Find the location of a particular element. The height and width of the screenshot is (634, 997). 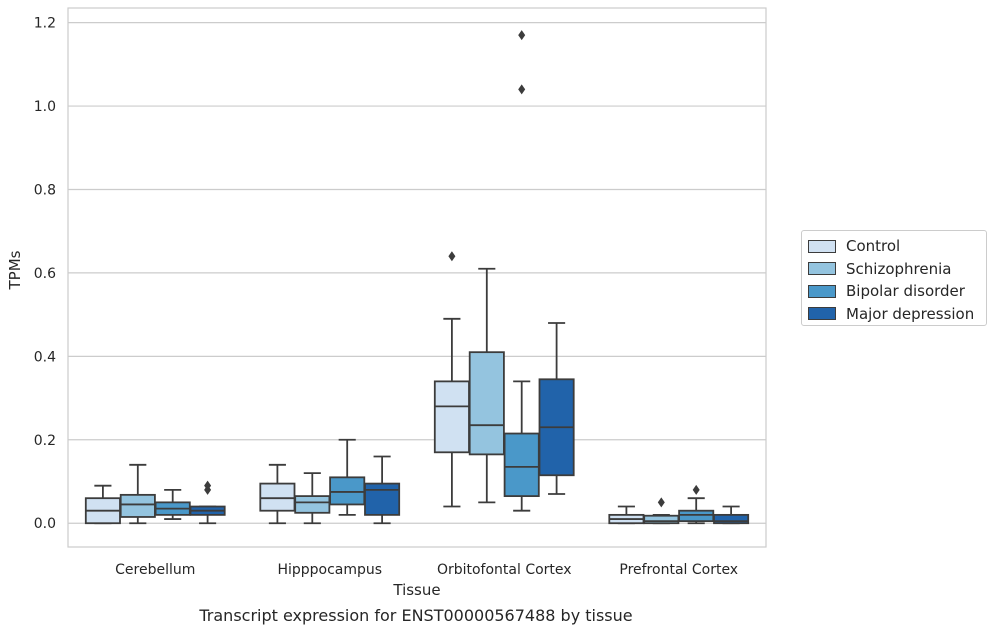

legend-label: Bipolar disorder is located at coordinates (905, 291).